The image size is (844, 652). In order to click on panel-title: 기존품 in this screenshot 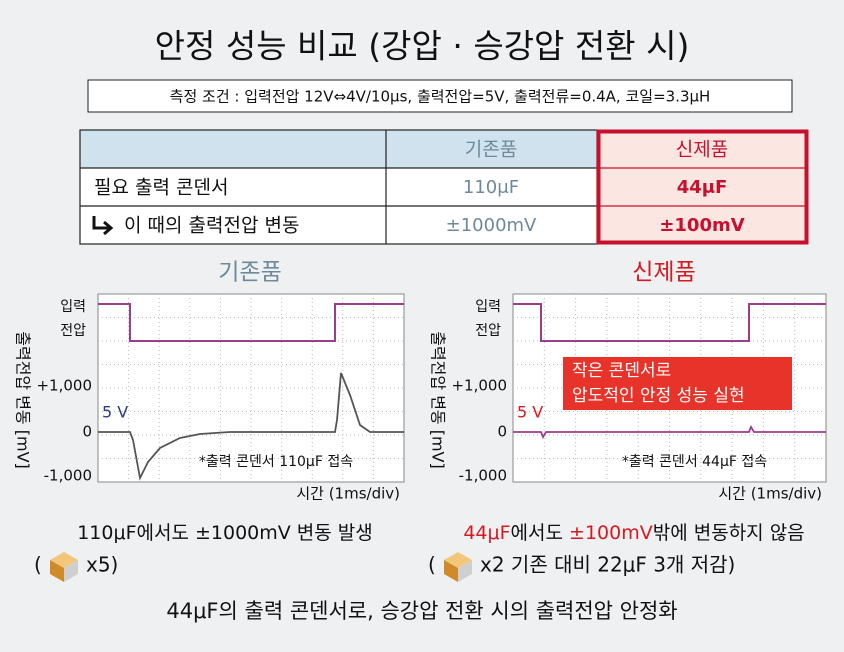, I will do `click(249, 273)`.